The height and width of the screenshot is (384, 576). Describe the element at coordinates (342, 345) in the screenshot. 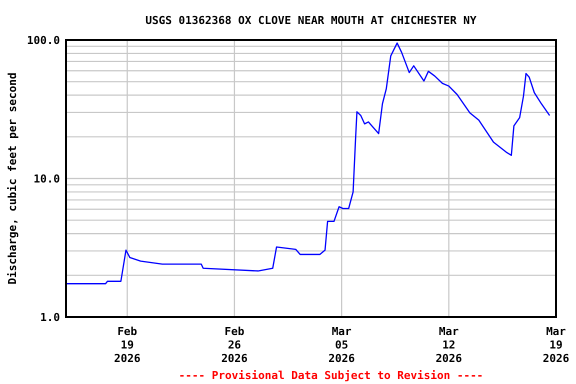

I see `x-tick-label: Mar 05 2026` at that location.